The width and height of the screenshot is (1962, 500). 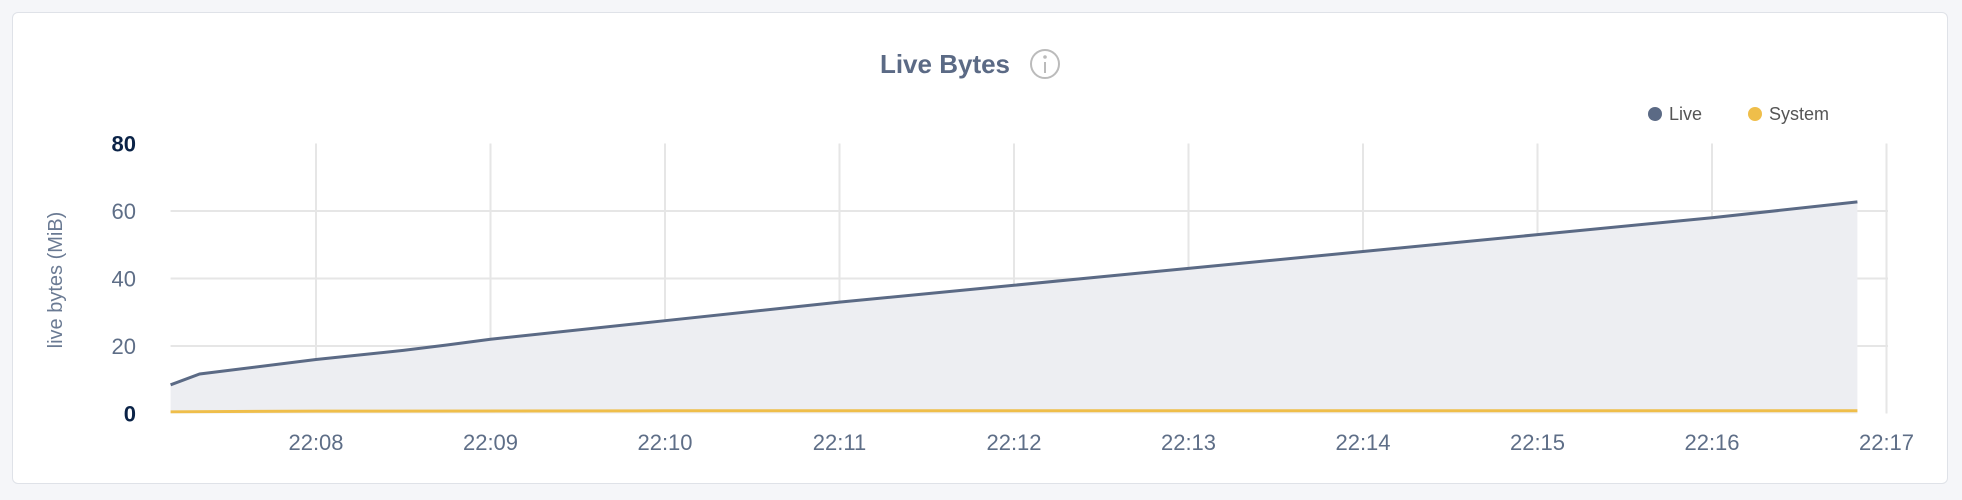 I want to click on legend-item-live: Live, so click(x=1675, y=114).